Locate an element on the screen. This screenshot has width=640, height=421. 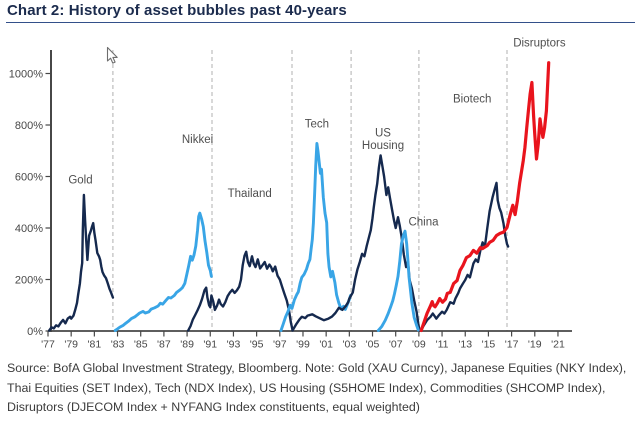
series-line-disruptors is located at coordinates (485, 197).